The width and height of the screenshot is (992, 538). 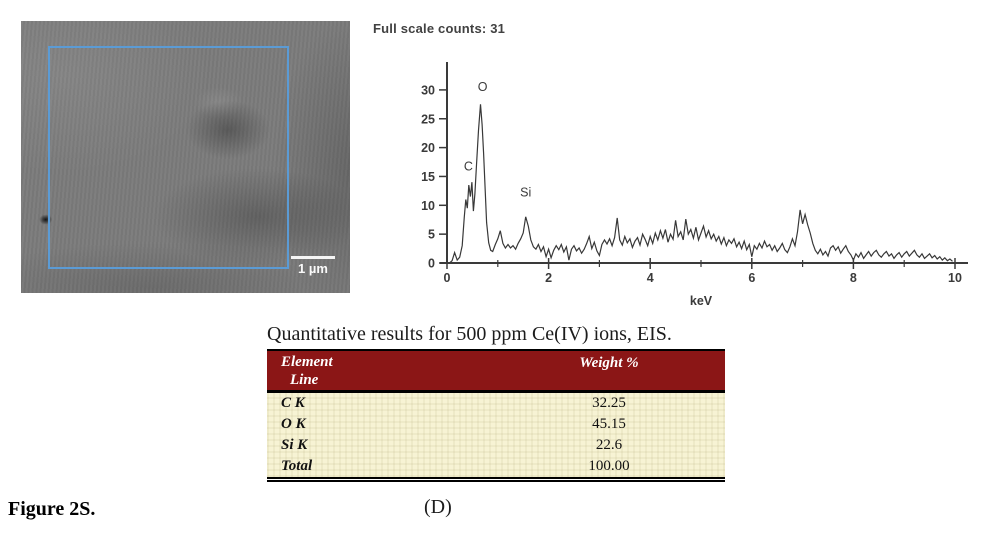 What do you see at coordinates (609, 466) in the screenshot?
I see `weight-percent-cell: 100.00` at bounding box center [609, 466].